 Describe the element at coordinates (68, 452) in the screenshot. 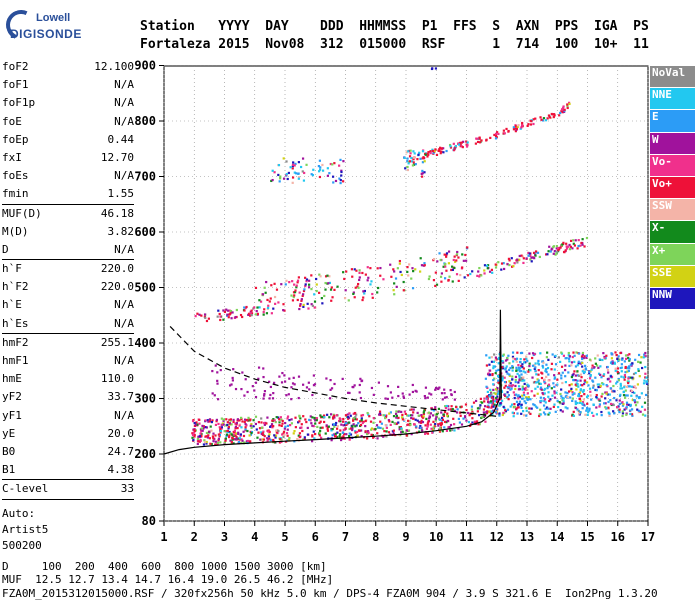

I see `parameter-row: B0 24.7` at that location.